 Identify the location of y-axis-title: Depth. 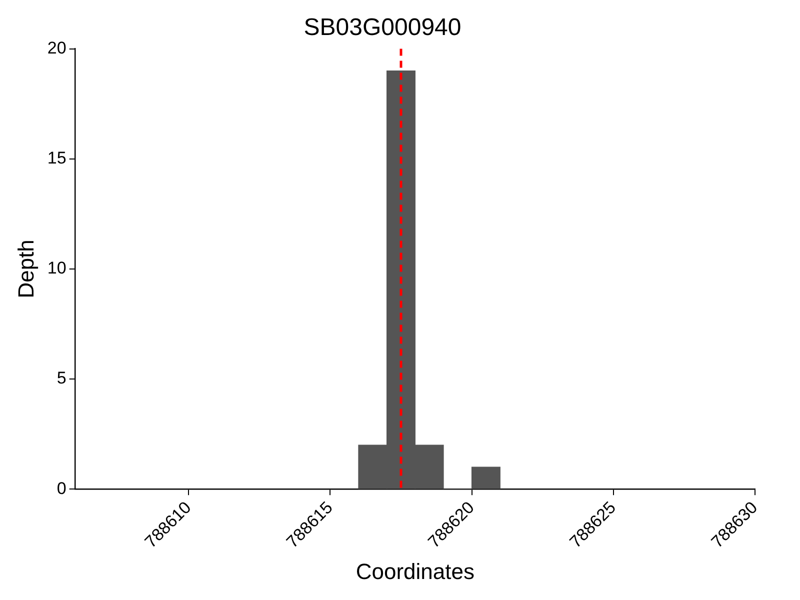
(25, 269).